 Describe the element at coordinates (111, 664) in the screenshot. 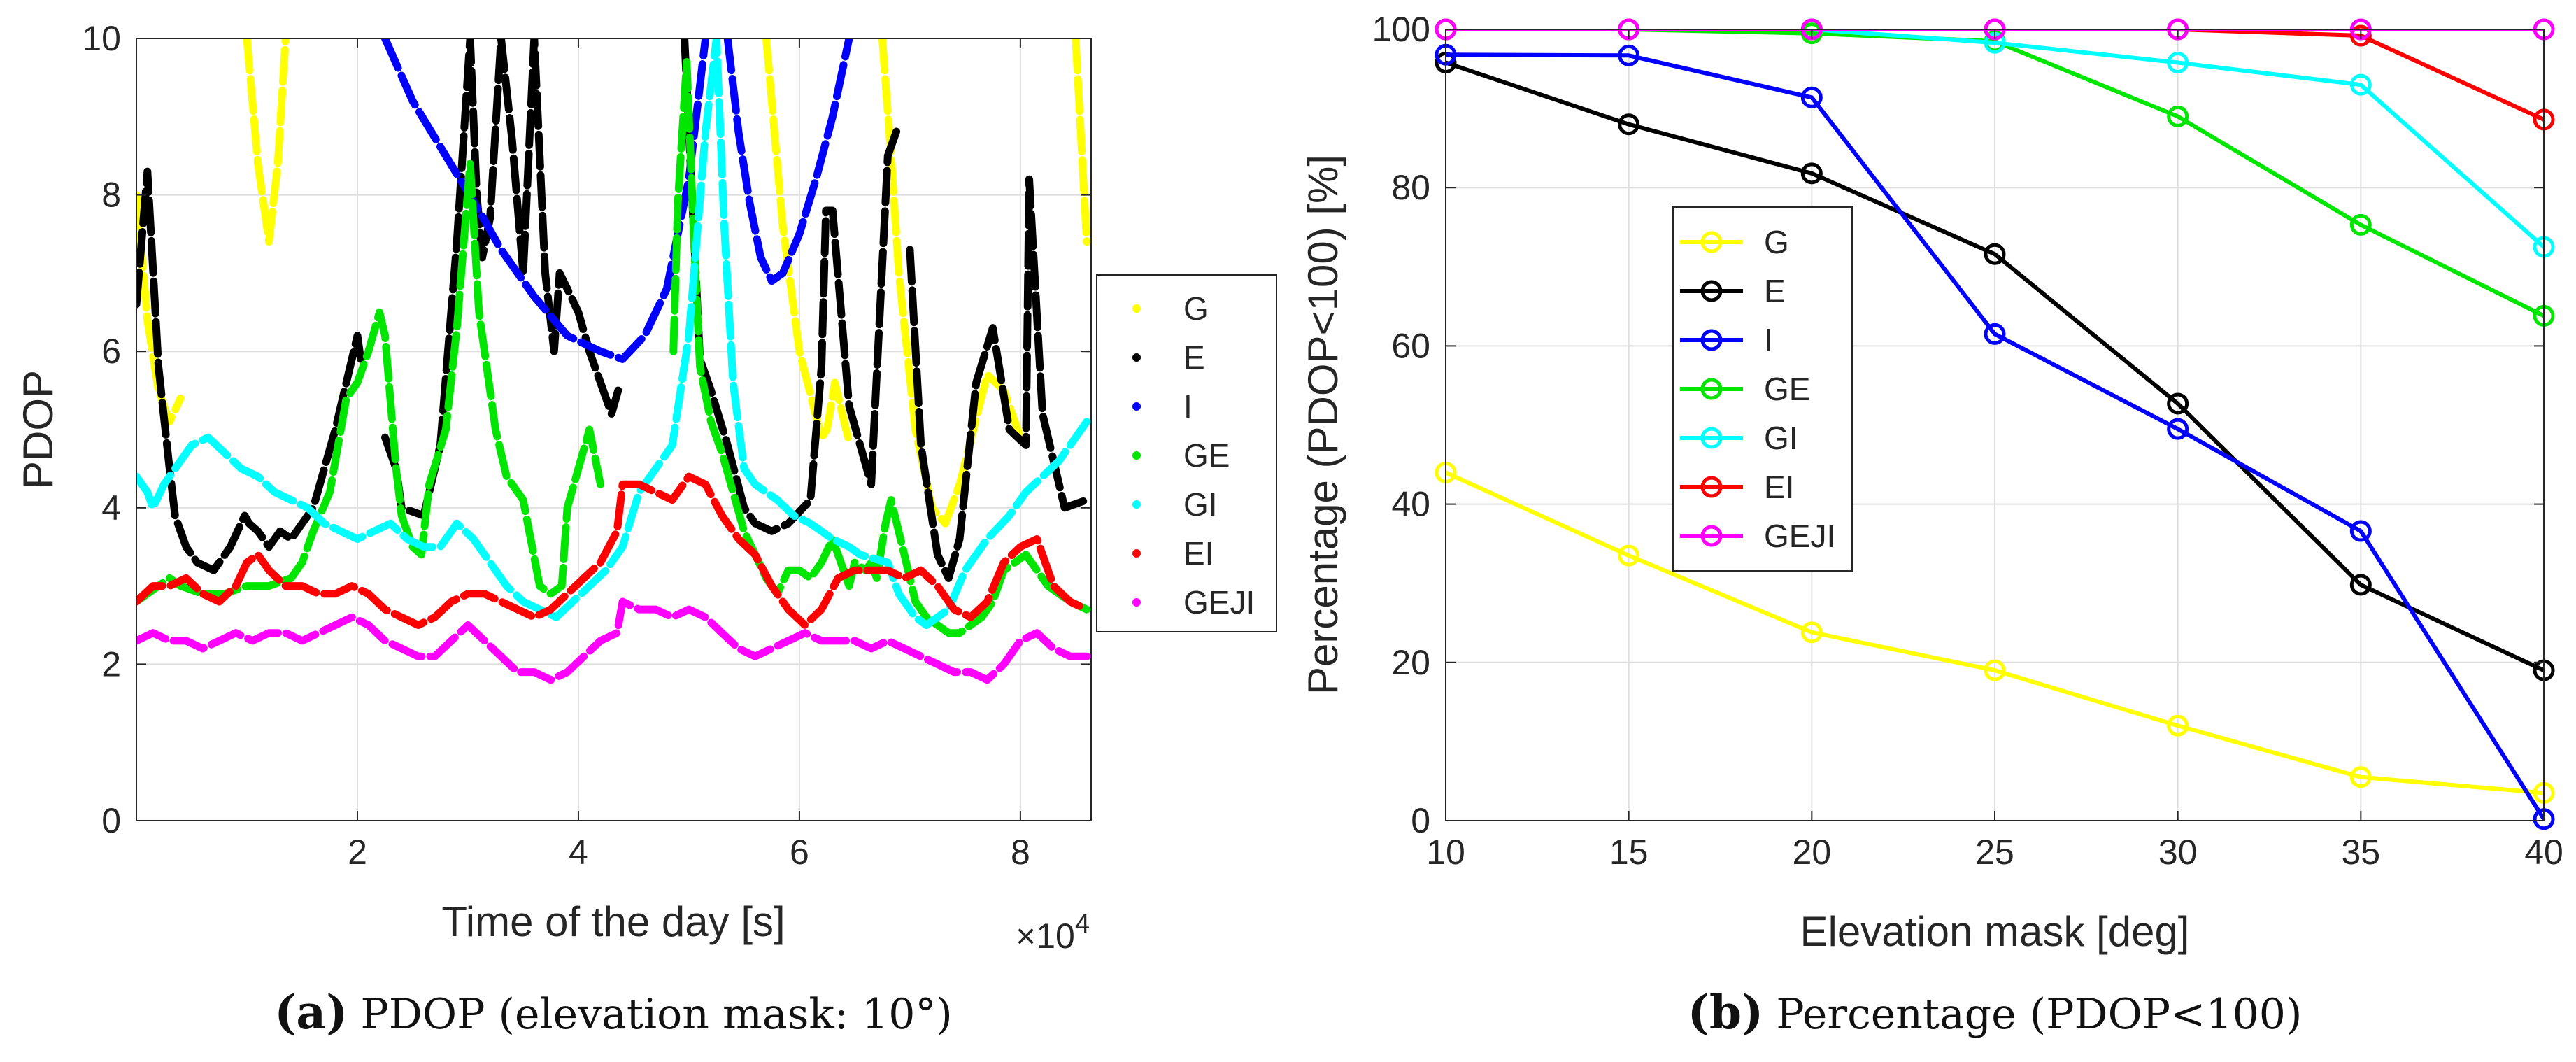

I see `panel-a-y-tick-label: 2` at that location.